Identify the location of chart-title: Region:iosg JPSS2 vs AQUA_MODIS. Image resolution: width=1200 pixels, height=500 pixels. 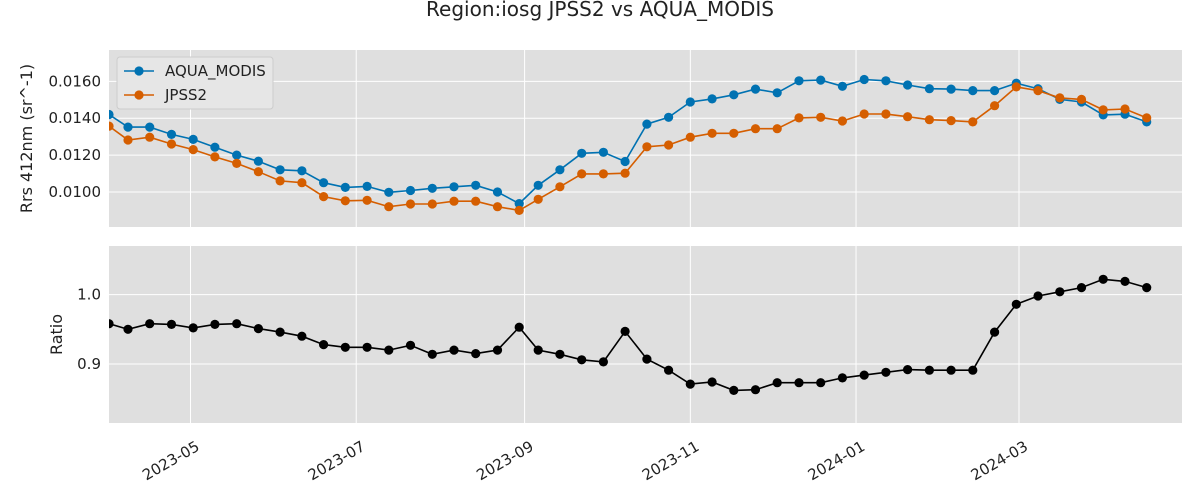
(600, 10).